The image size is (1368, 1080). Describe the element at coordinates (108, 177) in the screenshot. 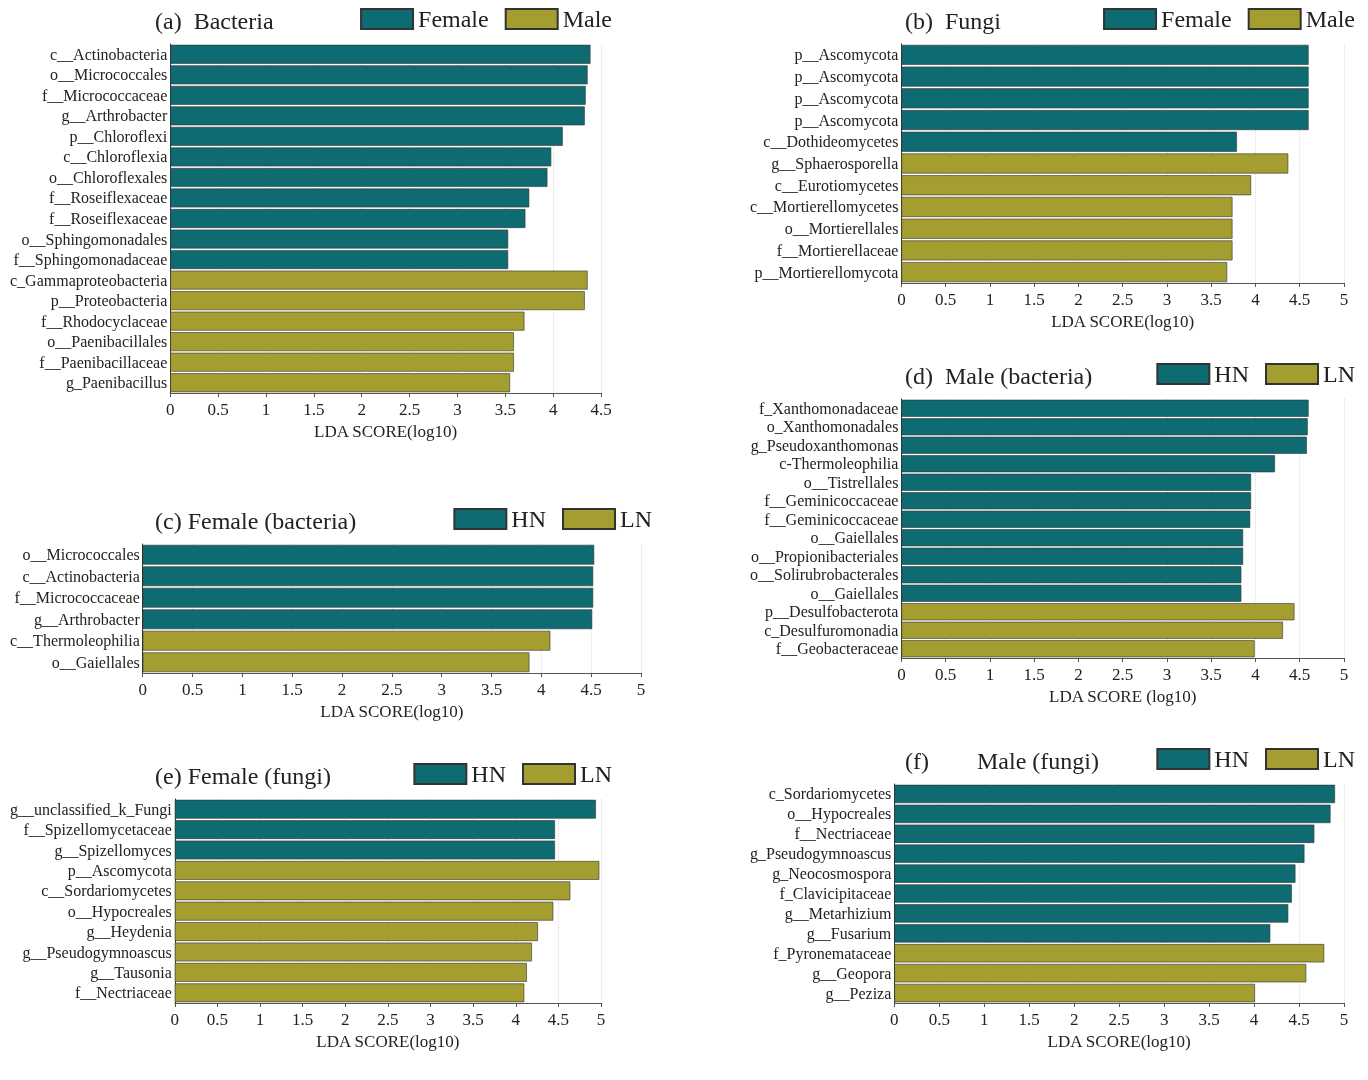

I see `y-tick-label: o__Chloroflexales` at that location.